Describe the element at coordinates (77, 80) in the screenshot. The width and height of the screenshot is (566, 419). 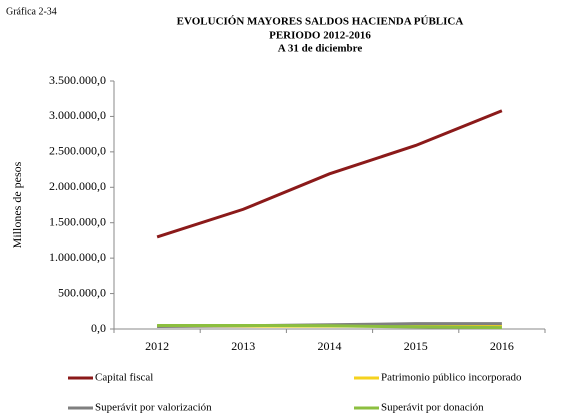
I see `y-tick-label: 3.500.000,0` at that location.